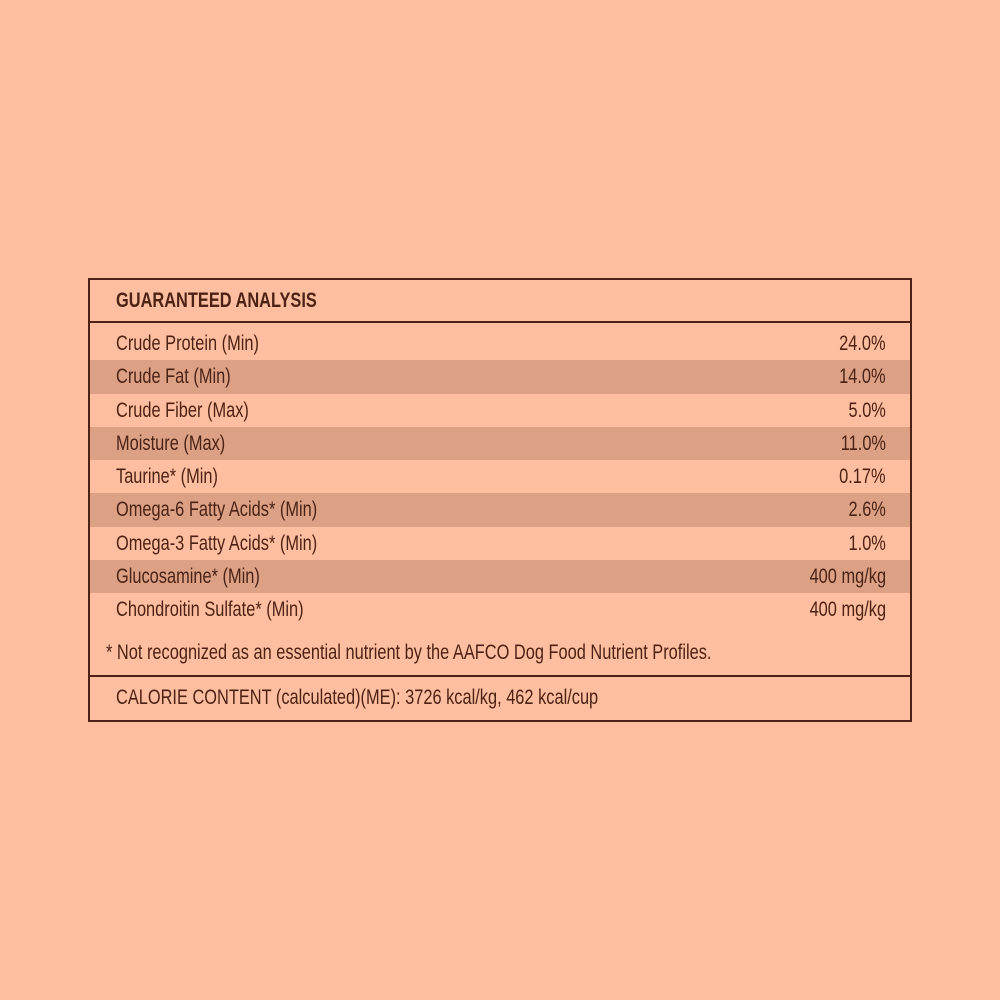 This screenshot has width=1000, height=1000. I want to click on nutrient-label: Crude Protein (Min), so click(187, 343).